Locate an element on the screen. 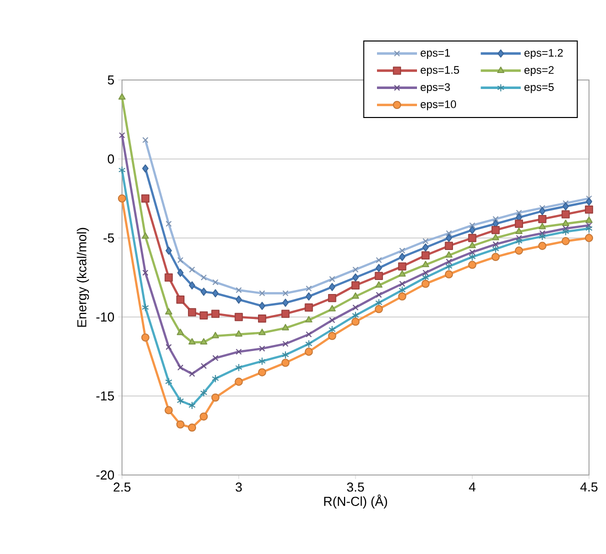 Image resolution: width=606 pixels, height=554 pixels. y-tick-label: 5 is located at coordinates (111, 79).